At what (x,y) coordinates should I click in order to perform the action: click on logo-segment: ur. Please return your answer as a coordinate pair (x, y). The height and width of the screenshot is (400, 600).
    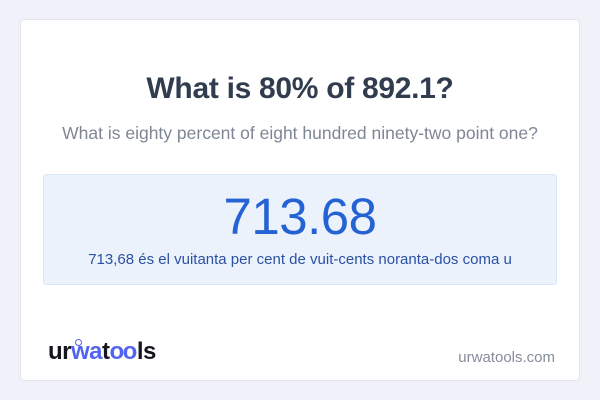
    Looking at the image, I should click on (60, 352).